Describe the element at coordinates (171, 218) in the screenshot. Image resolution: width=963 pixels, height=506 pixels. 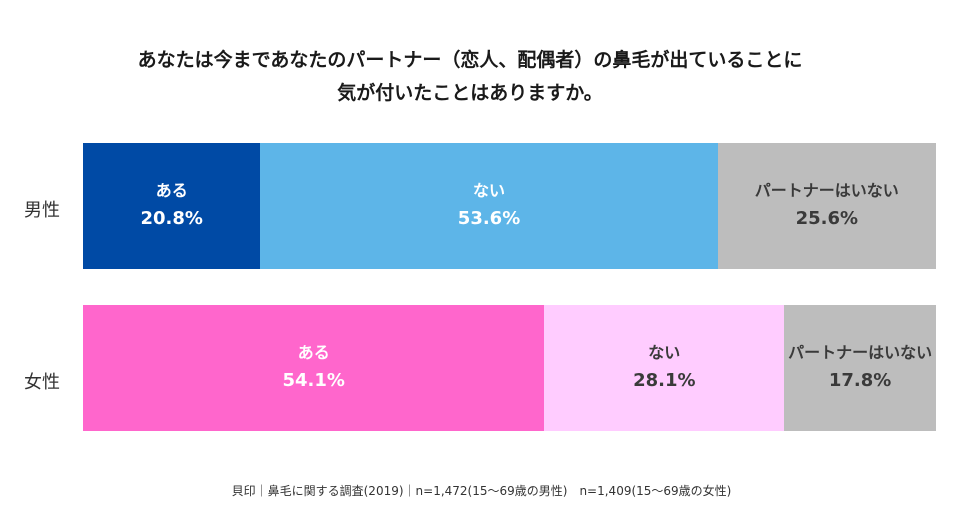
I see `segment-value: 20.8%` at that location.